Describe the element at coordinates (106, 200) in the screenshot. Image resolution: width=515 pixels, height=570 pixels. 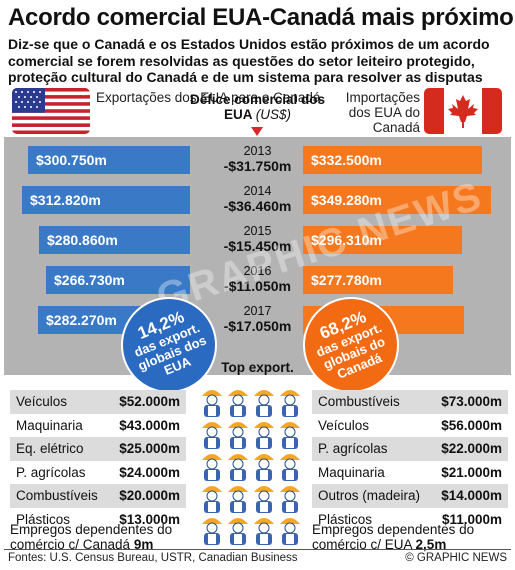
I see `us-export-bar: $312.820m` at that location.